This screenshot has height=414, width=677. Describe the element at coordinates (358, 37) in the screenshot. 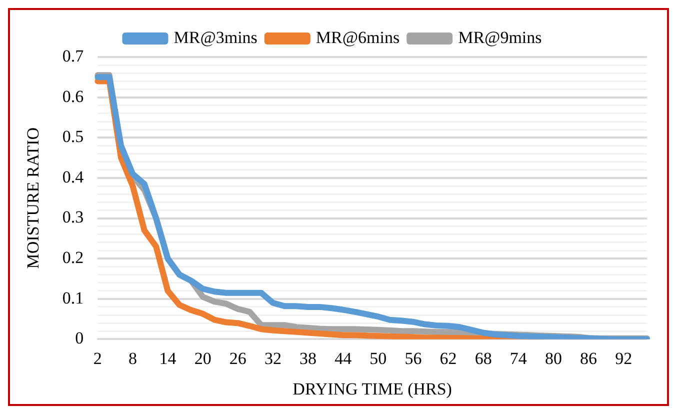

I see `legend-label: MR@6mins` at that location.